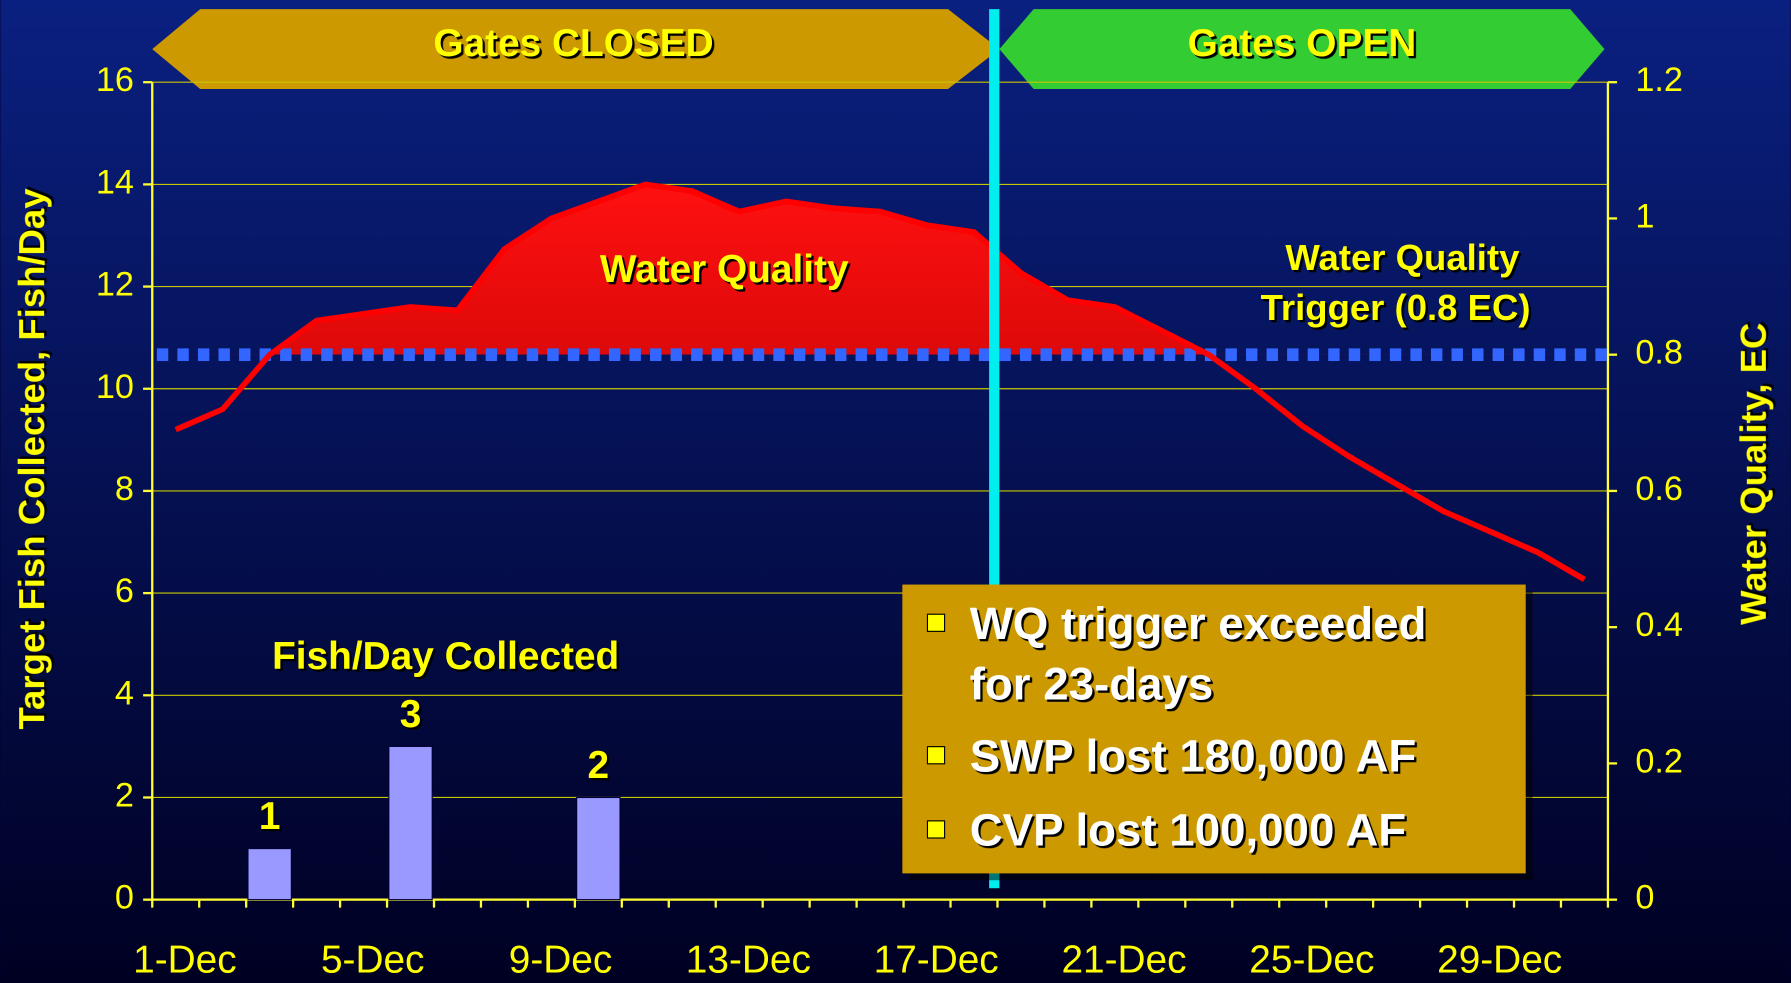 The image size is (1791, 983). I want to click on y-tick-label: 10, so click(115, 387).